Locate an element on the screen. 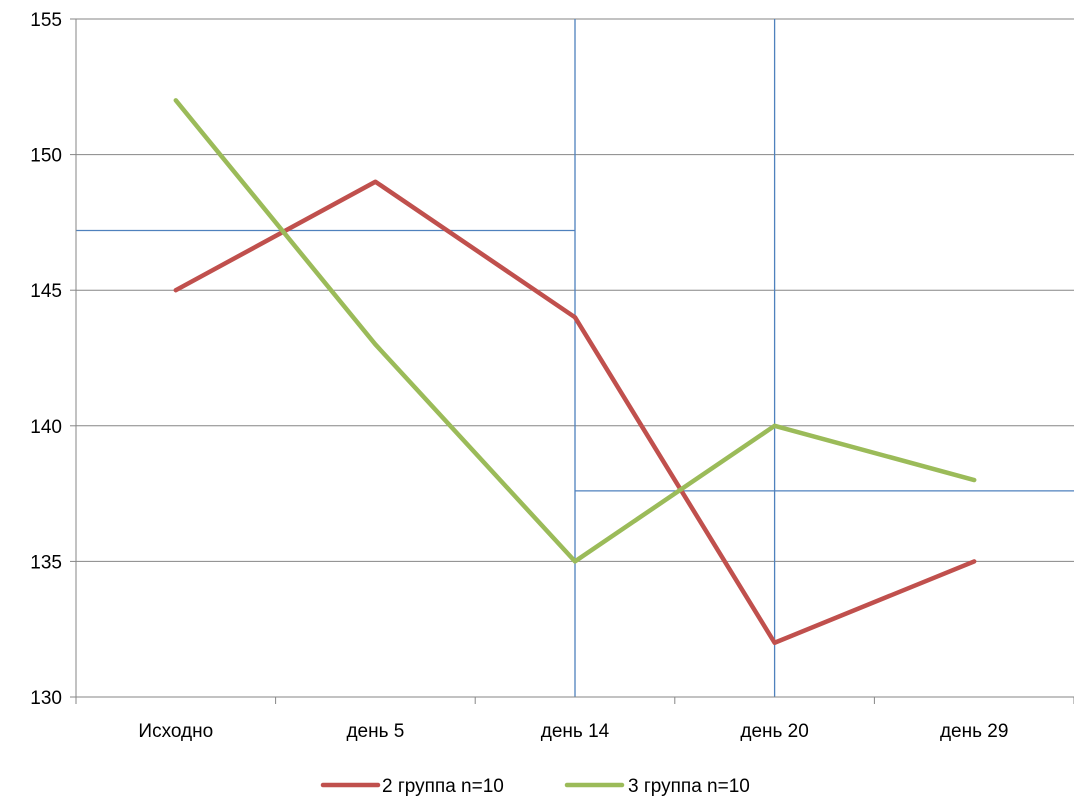  legend-label: 3 группа n=10 is located at coordinates (689, 786).